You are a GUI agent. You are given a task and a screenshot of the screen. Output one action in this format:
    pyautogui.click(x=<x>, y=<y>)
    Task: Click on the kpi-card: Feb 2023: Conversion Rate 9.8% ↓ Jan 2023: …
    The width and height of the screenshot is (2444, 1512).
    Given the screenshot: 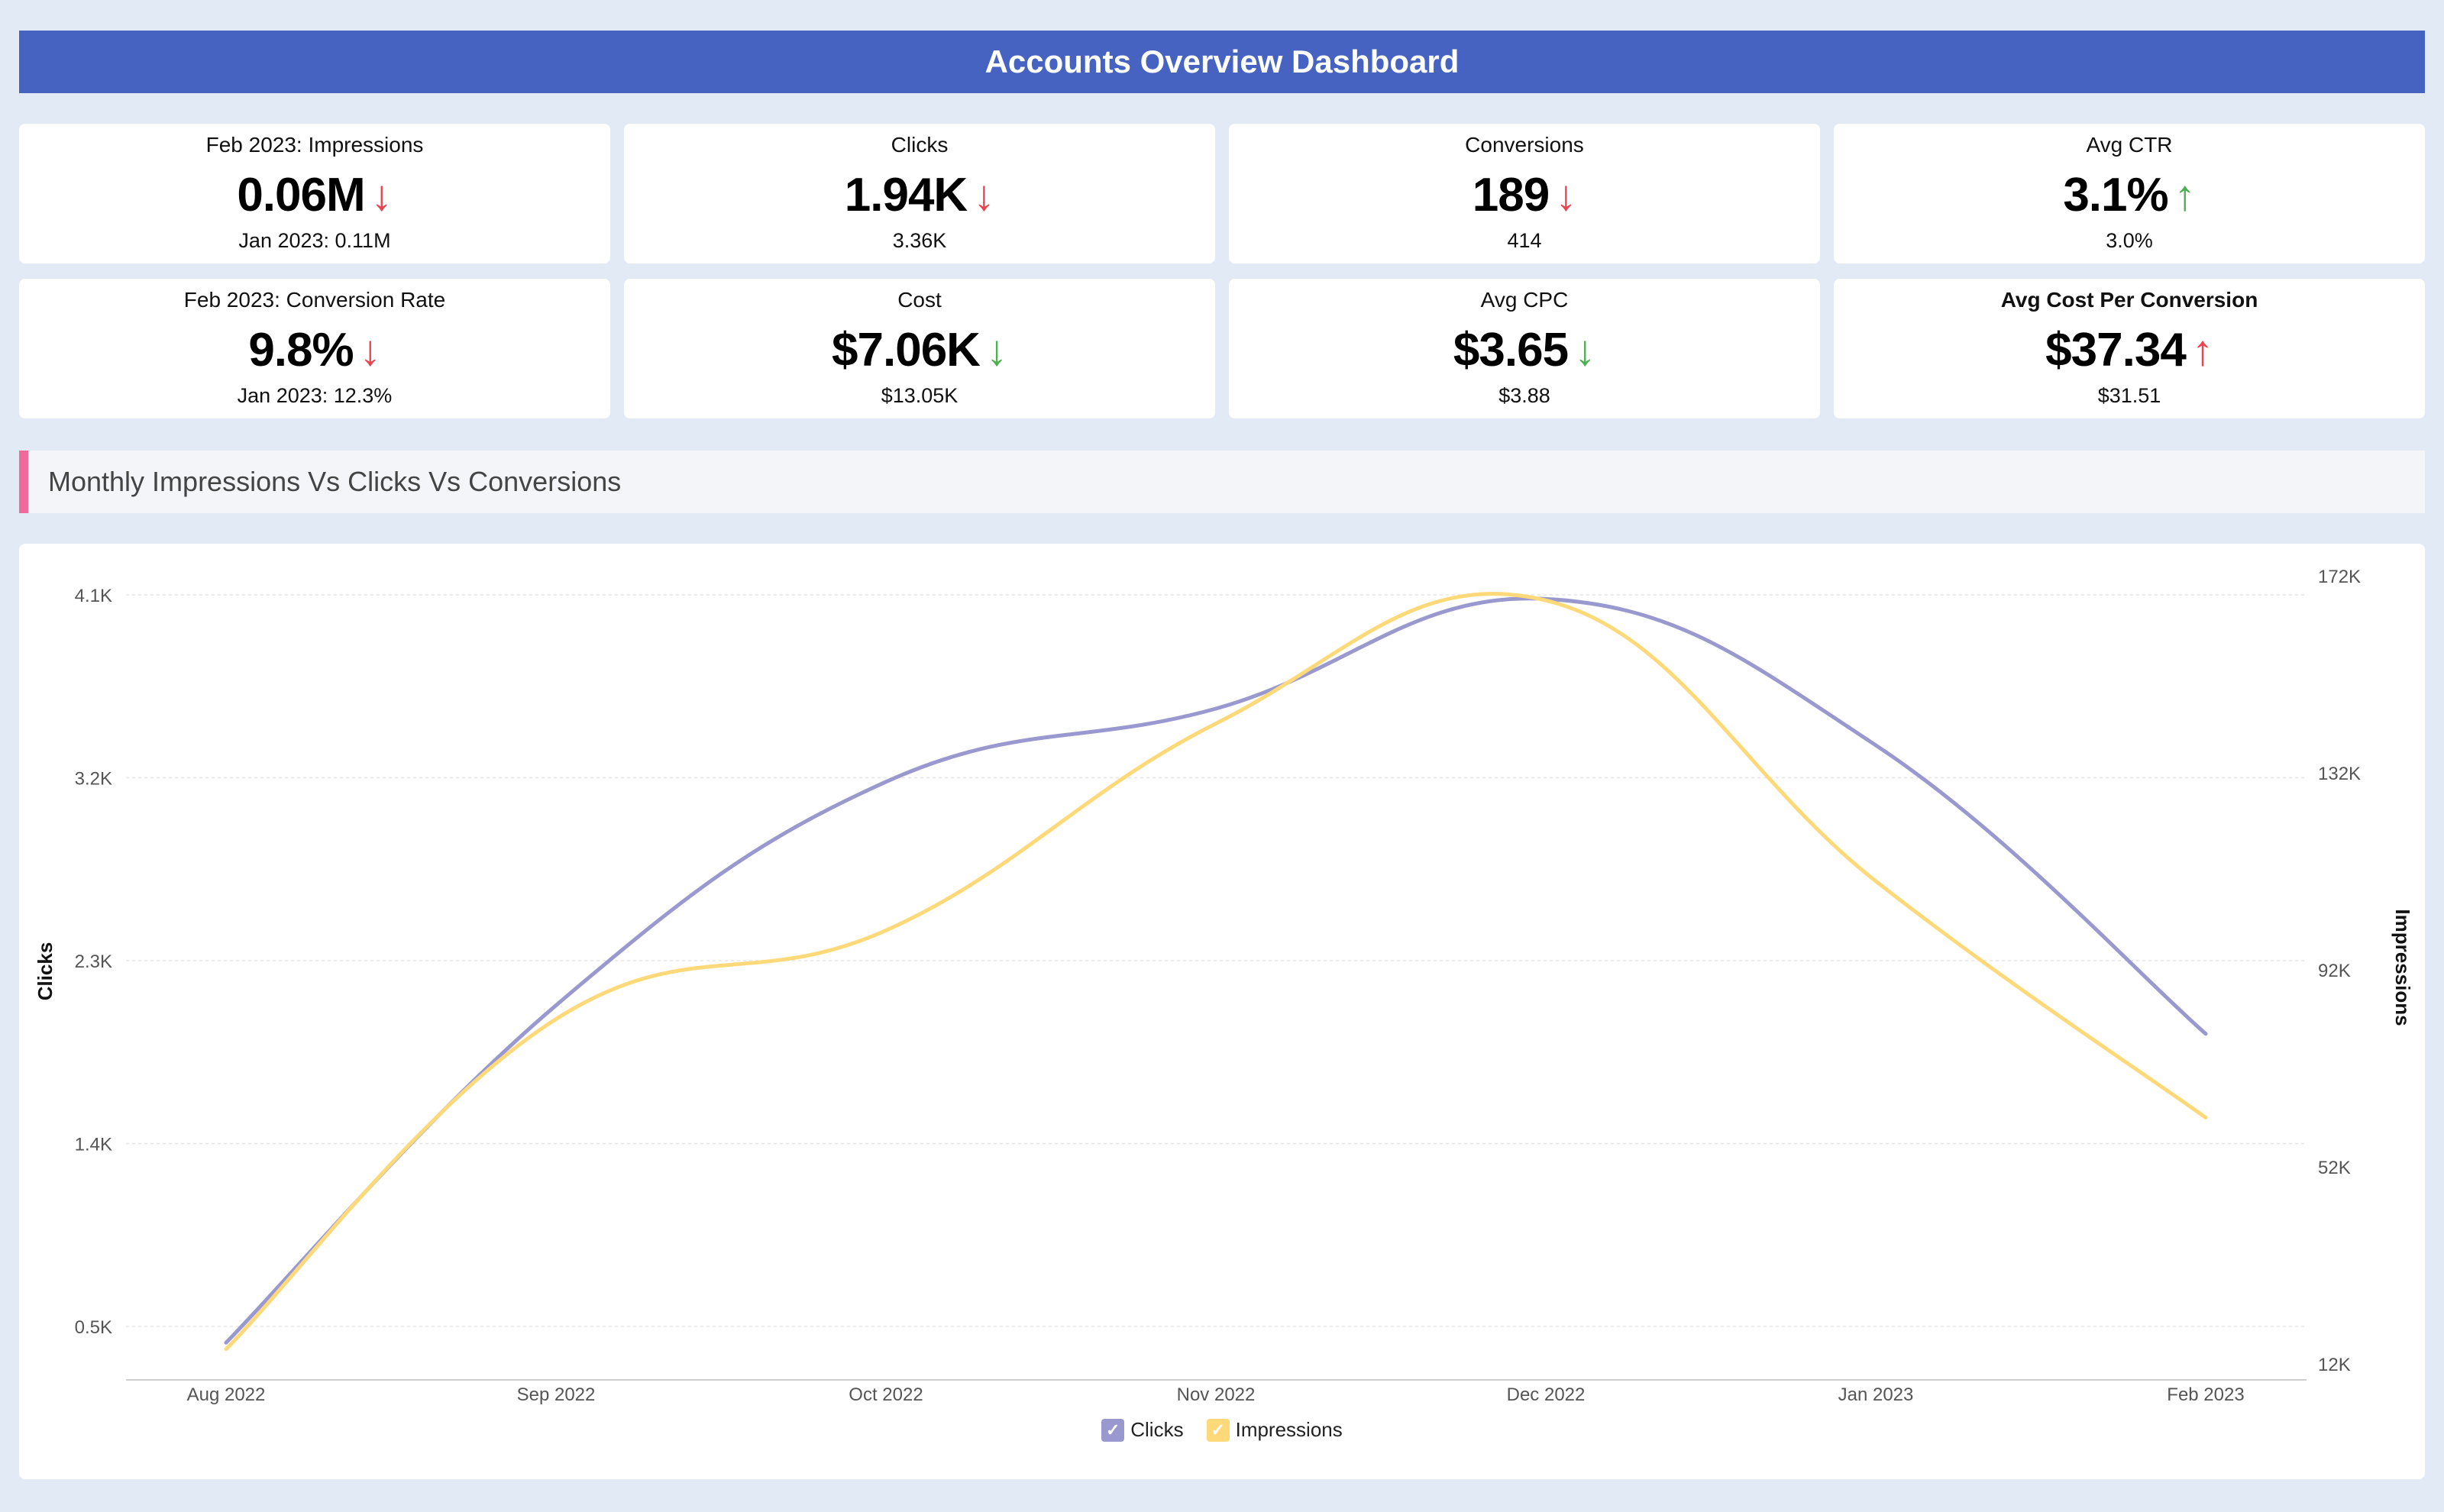 What is the action you would take?
    pyautogui.click(x=315, y=349)
    